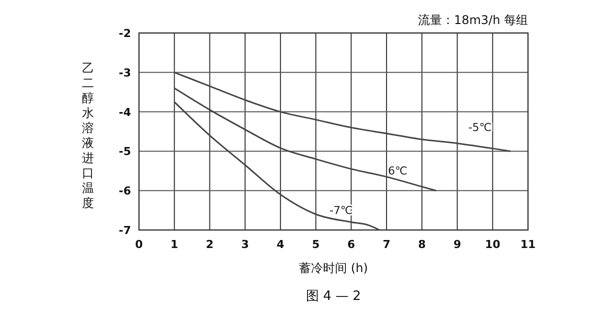  Describe the element at coordinates (124, 33) in the screenshot. I see `y-tick-label: -2` at that location.